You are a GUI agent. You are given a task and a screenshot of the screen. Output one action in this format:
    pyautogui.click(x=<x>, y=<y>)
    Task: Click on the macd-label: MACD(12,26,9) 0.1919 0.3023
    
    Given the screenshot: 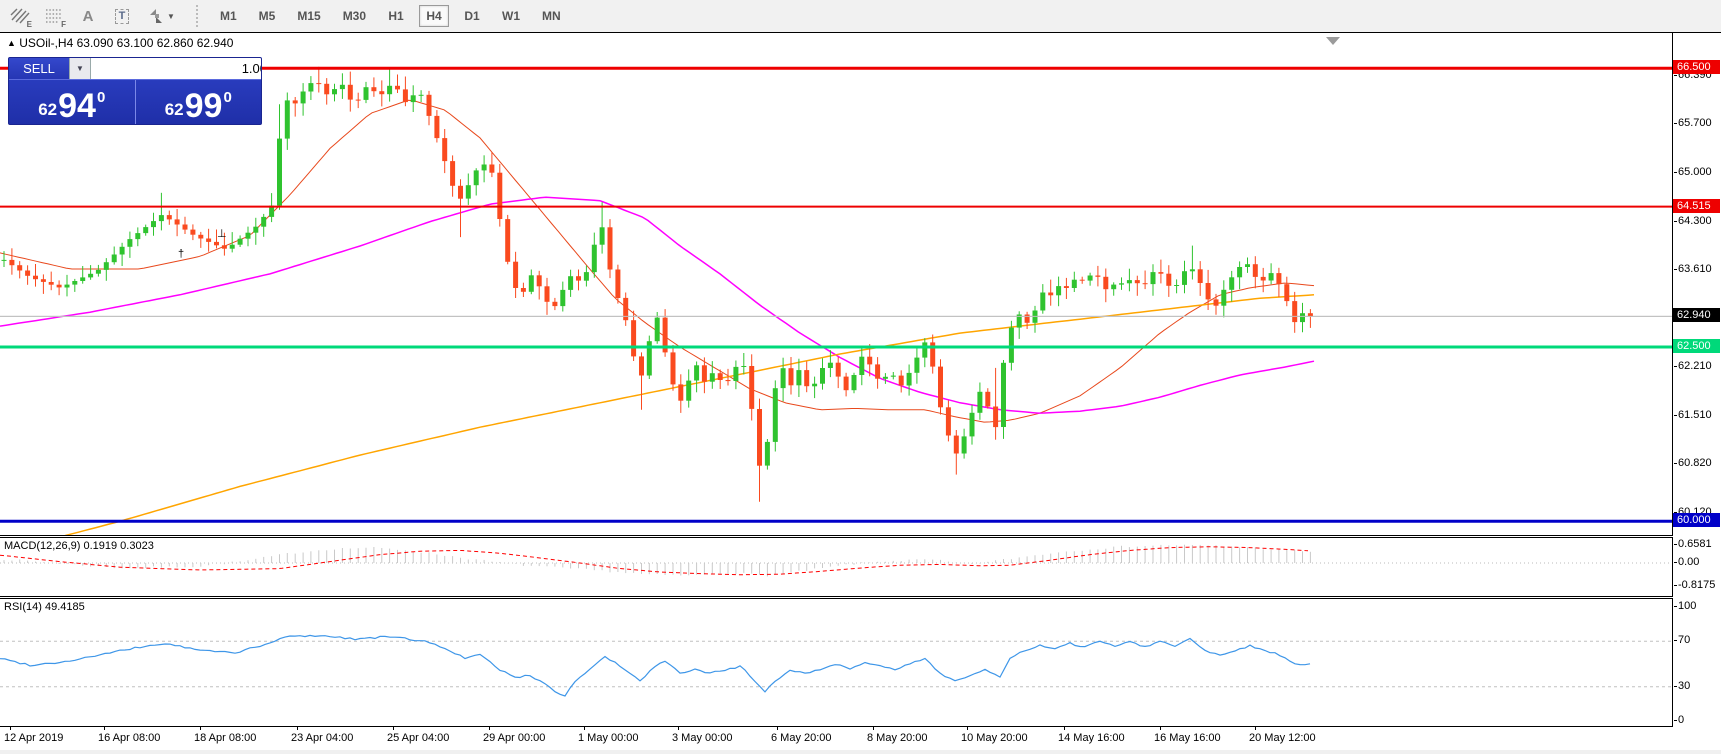 What is the action you would take?
    pyautogui.click(x=79, y=546)
    